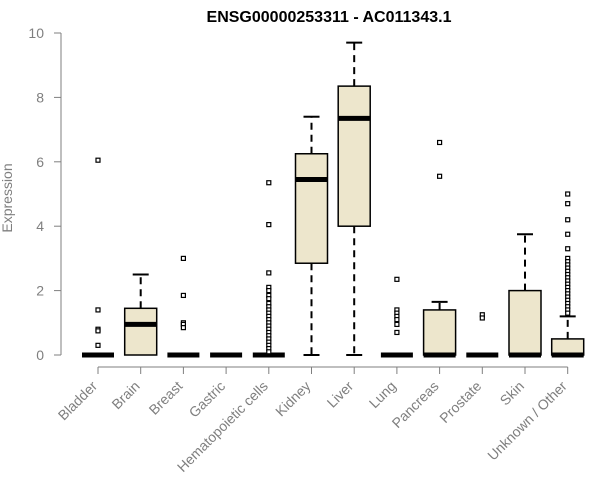  I want to click on box-hematopoietic-cells, so click(268, 269).